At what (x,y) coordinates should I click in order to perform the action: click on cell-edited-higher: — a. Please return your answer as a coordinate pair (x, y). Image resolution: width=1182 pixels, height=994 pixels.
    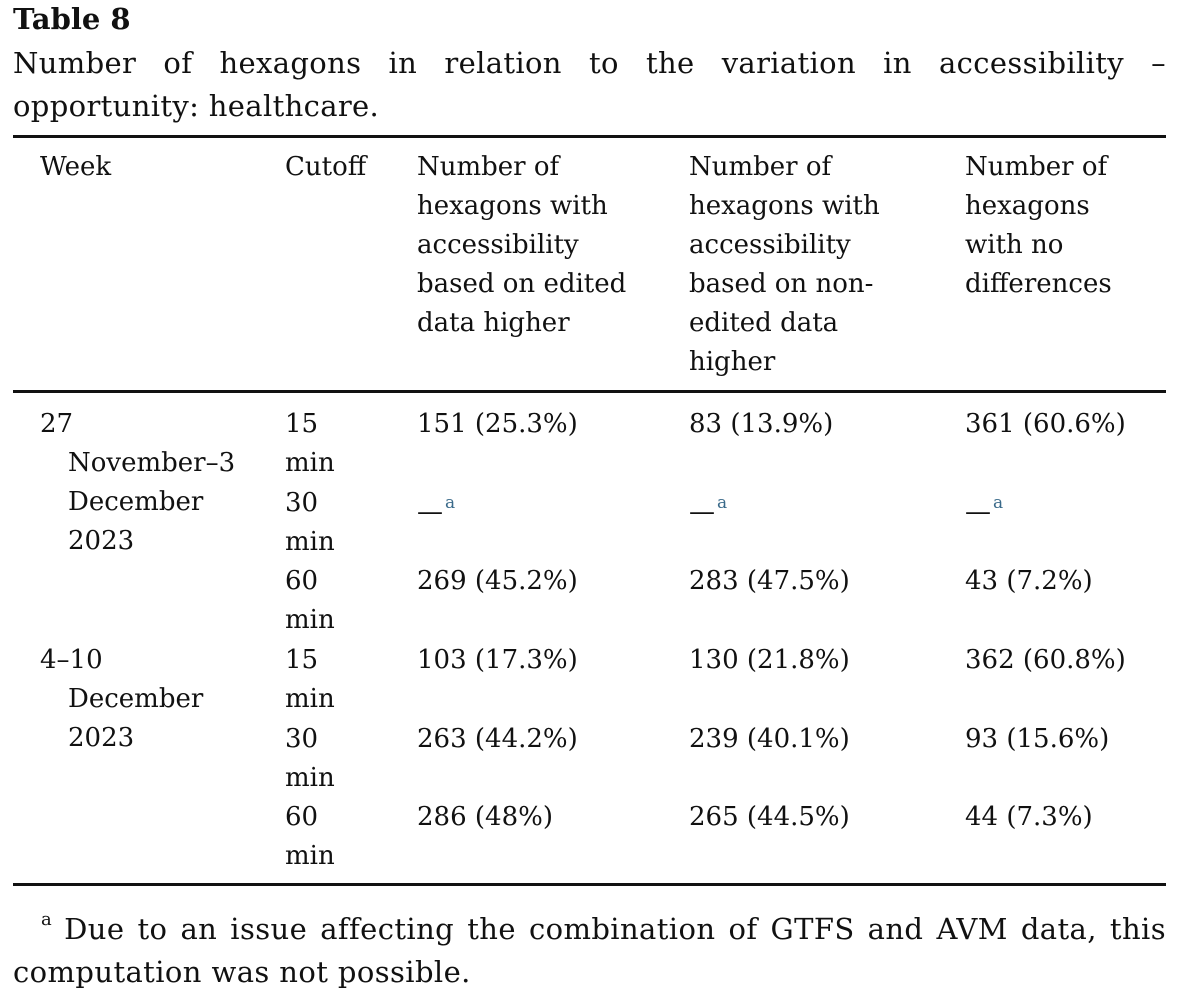
    Looking at the image, I should click on (542, 508).